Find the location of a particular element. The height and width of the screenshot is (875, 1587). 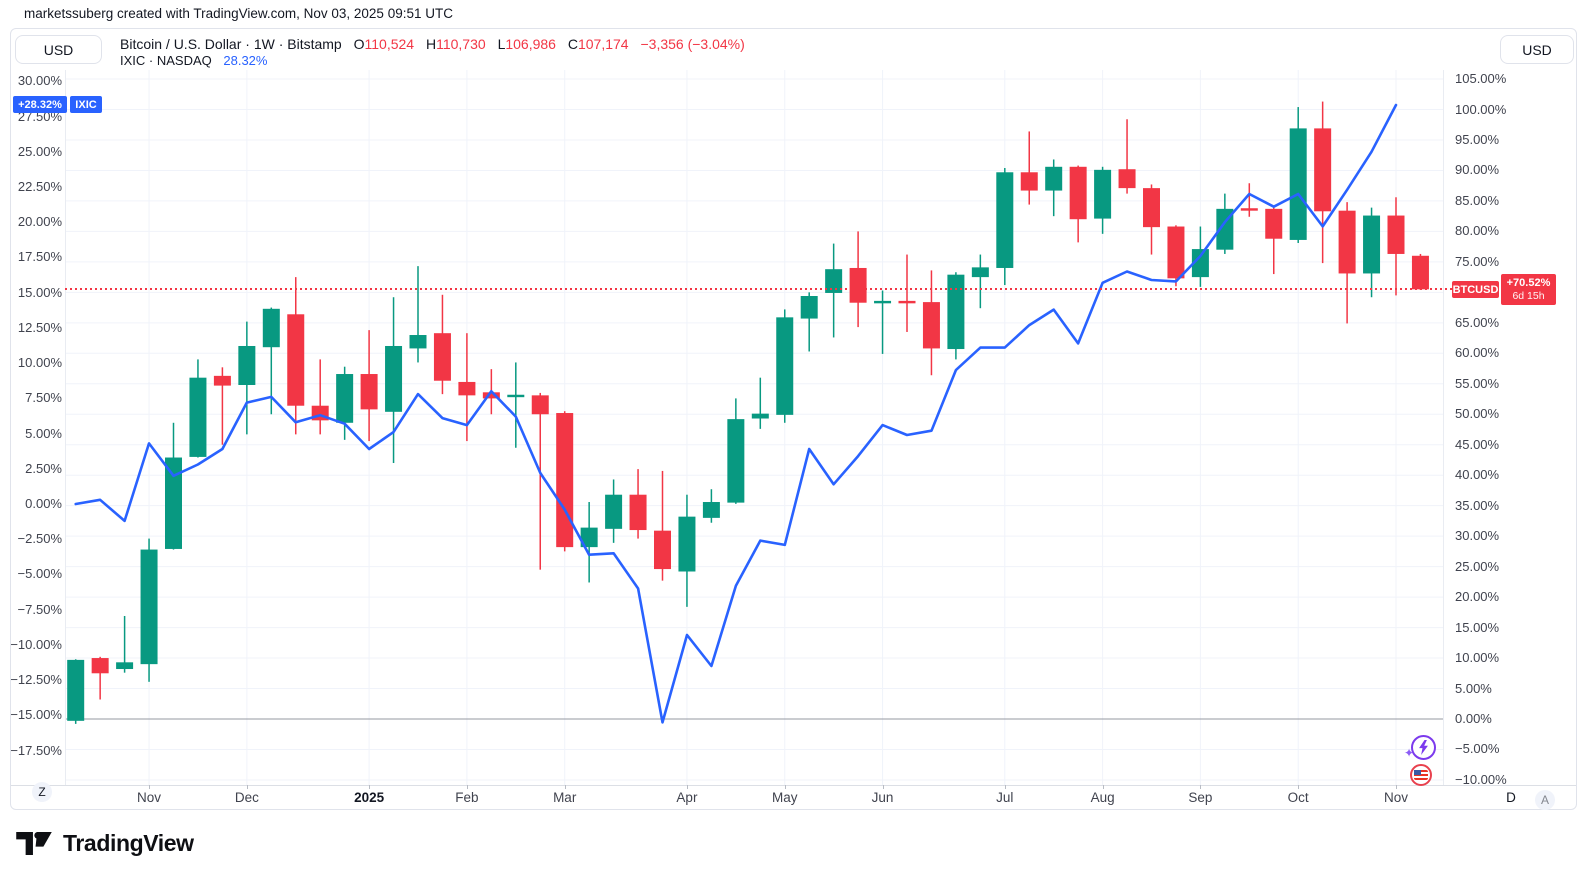

sparkle-icon: ✦ is located at coordinates (1409, 753).